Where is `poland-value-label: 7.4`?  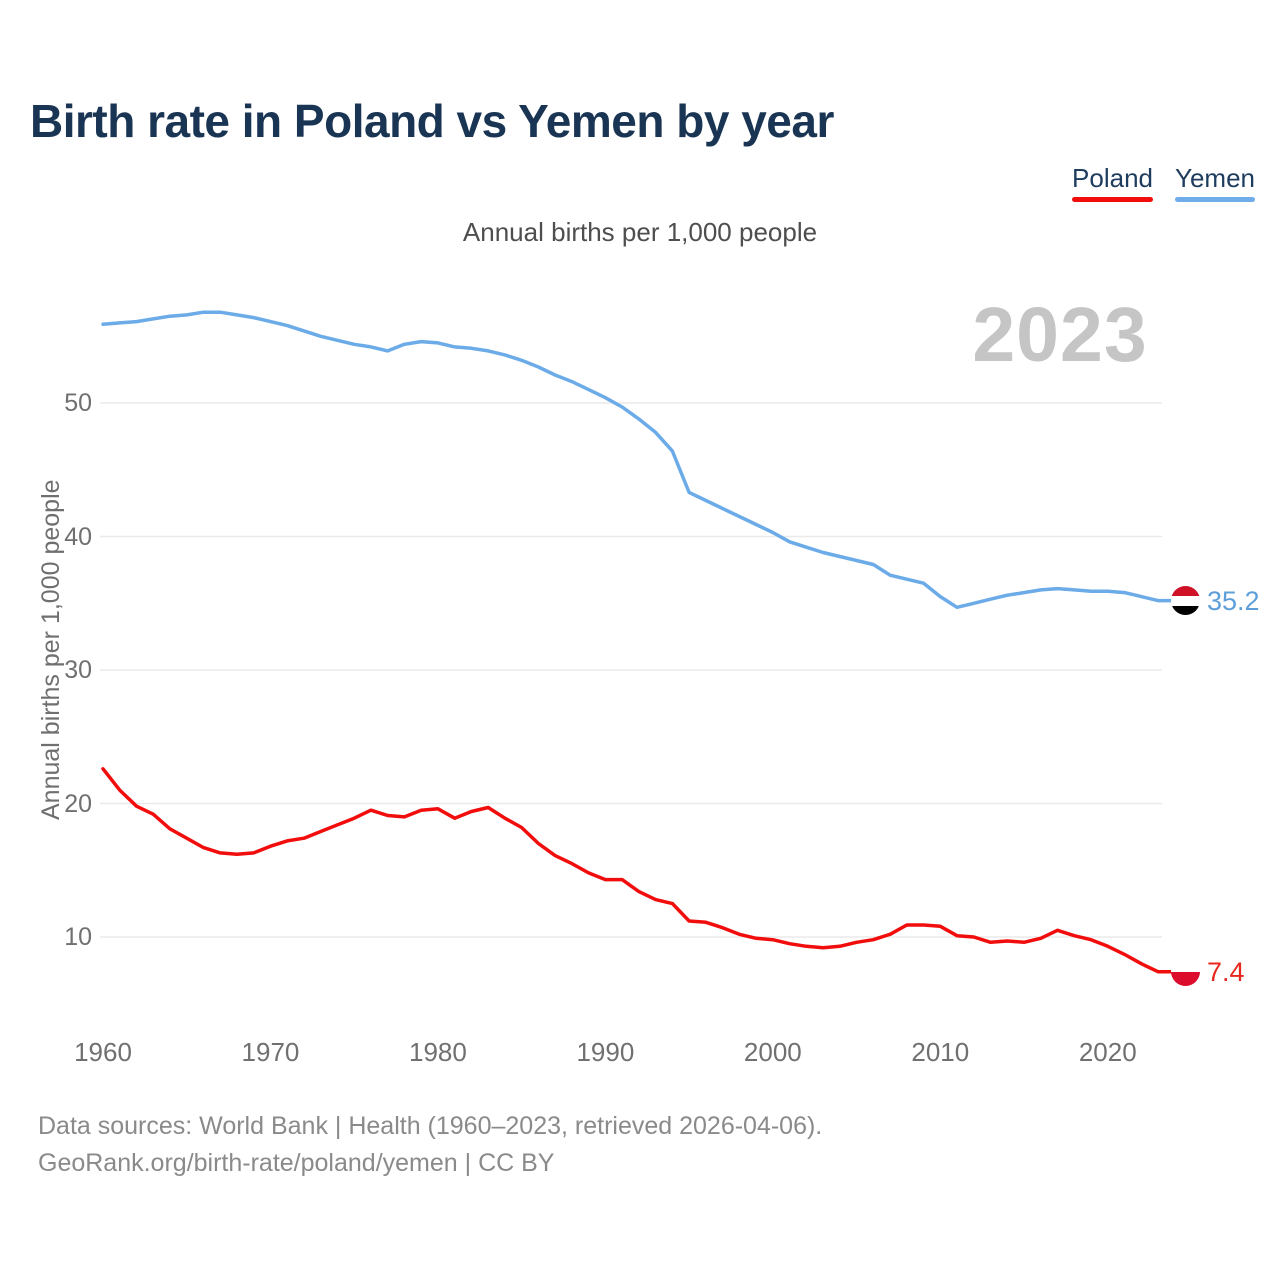 poland-value-label: 7.4 is located at coordinates (1226, 971).